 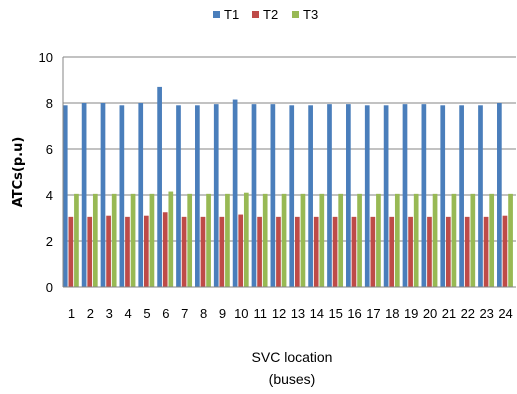 What do you see at coordinates (310, 14) in the screenshot?
I see `legend-label-t3: T3` at bounding box center [310, 14].